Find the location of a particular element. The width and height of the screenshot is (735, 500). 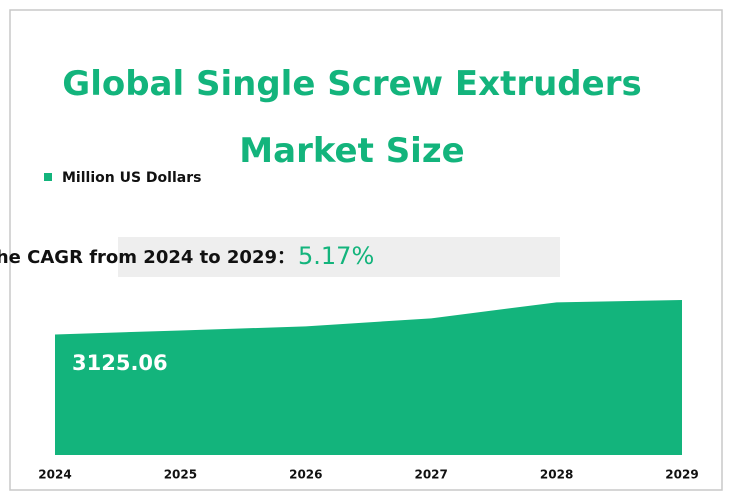

x-tick-label: 2027 is located at coordinates (430, 475).